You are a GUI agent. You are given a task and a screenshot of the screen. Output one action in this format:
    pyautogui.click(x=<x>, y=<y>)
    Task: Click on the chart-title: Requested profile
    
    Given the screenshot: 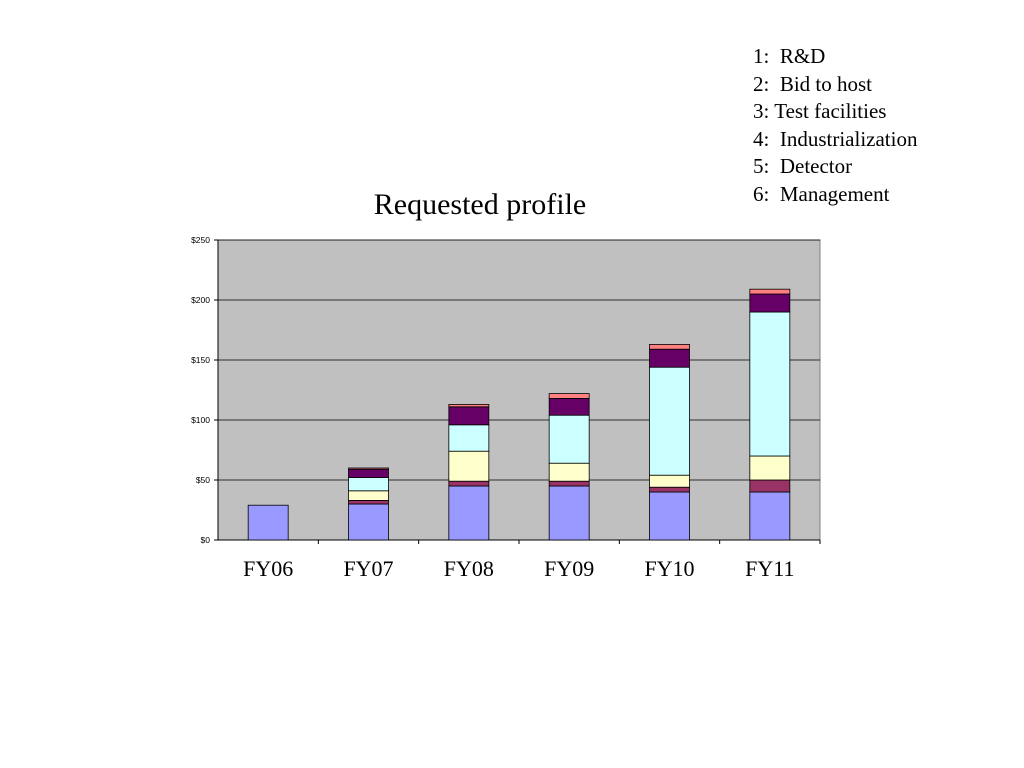 What is the action you would take?
    pyautogui.click(x=480, y=204)
    